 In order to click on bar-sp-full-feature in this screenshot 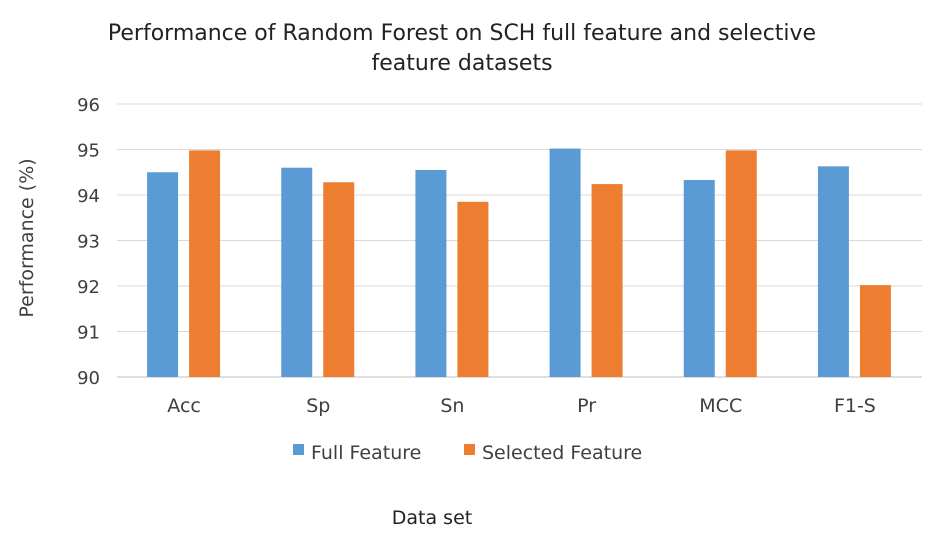, I will do `click(297, 272)`.